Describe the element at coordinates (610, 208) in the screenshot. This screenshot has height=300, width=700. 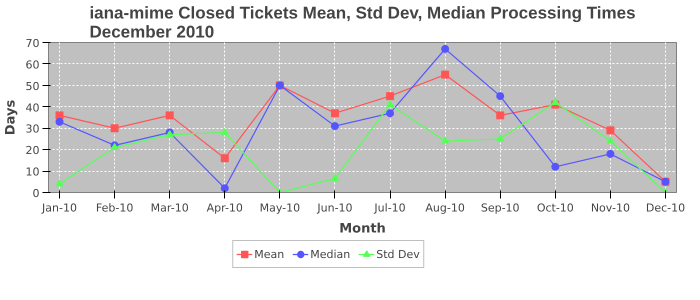
I see `x-tick-label: Nov-10` at that location.